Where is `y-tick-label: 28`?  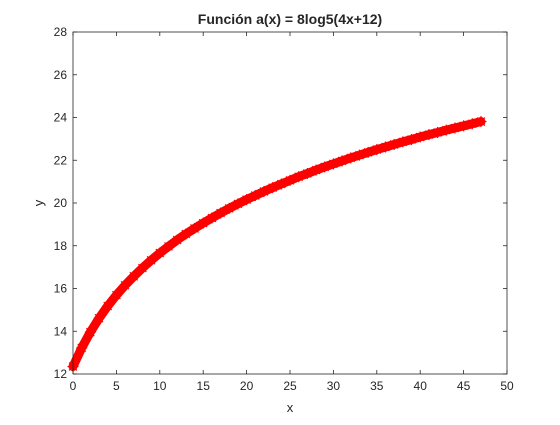
y-tick-label: 28 is located at coordinates (61, 32).